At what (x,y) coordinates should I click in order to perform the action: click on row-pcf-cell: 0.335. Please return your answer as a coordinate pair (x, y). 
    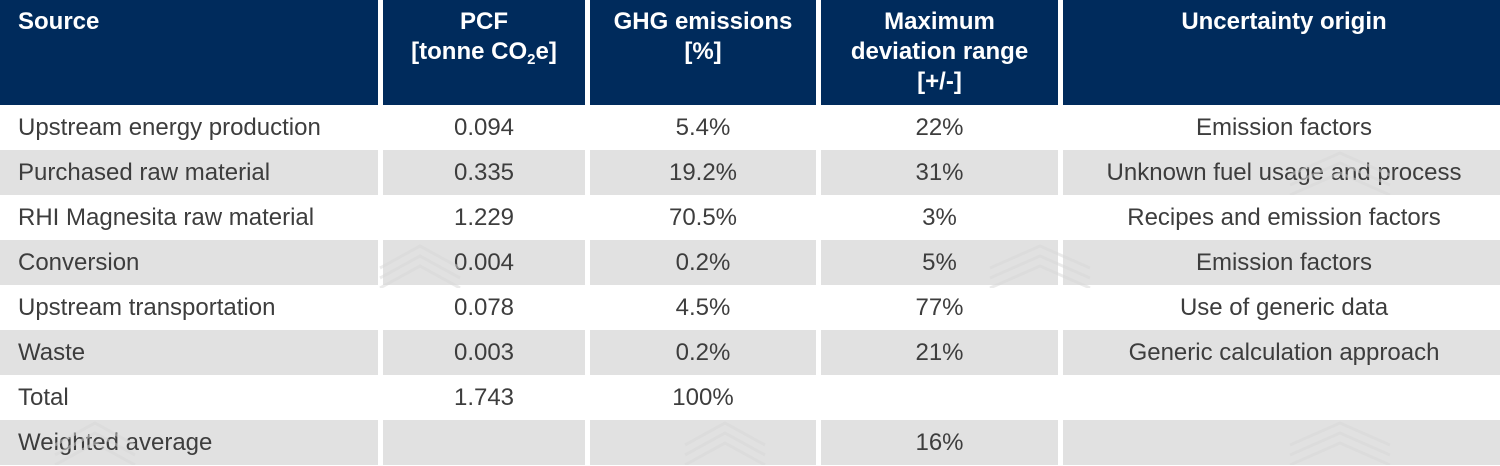
    Looking at the image, I should click on (484, 172).